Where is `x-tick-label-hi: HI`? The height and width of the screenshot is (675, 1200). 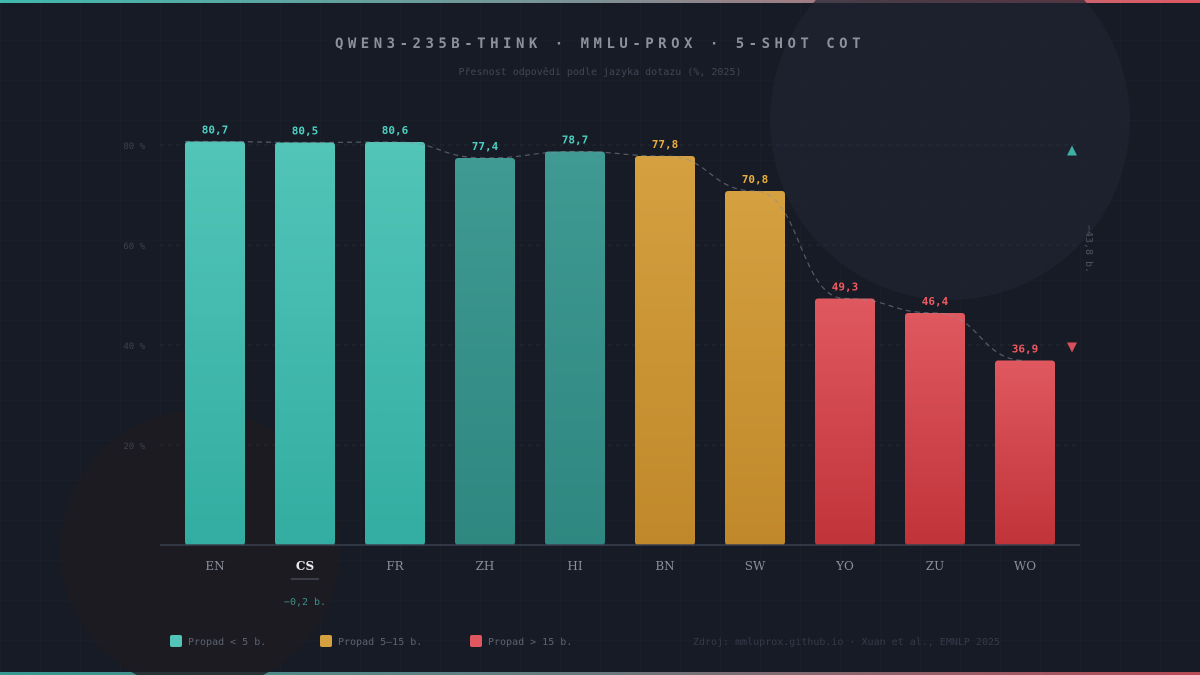 x-tick-label-hi: HI is located at coordinates (574, 566).